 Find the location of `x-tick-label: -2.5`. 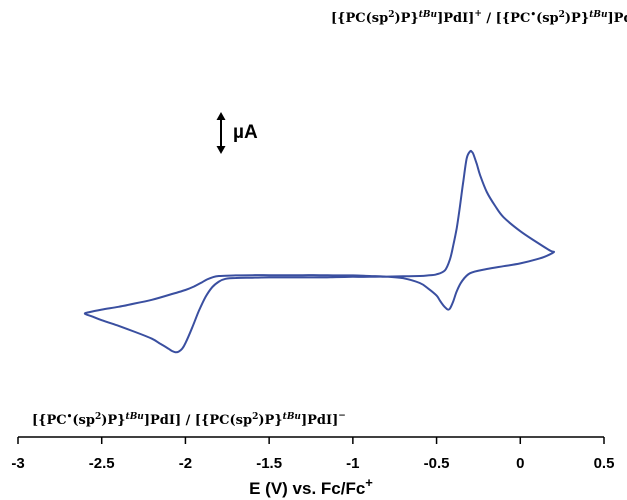

x-tick-label: -2.5 is located at coordinates (102, 463).